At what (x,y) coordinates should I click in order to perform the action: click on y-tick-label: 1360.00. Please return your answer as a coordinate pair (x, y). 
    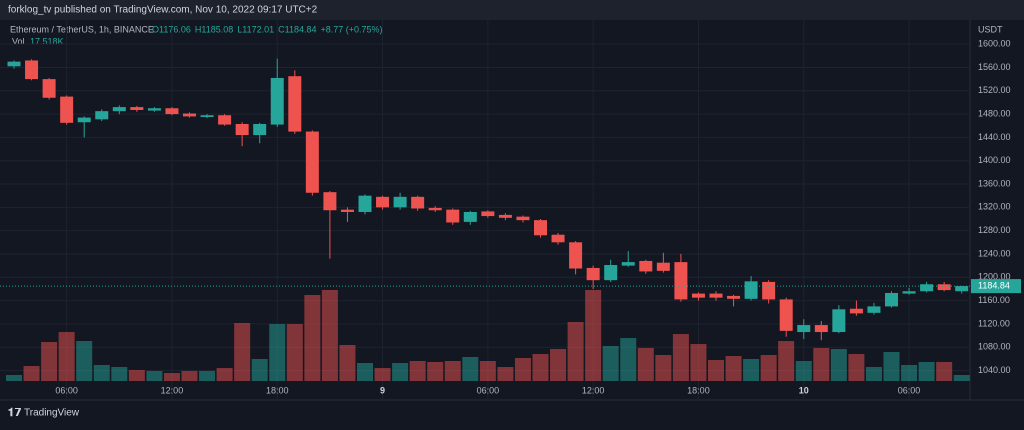
    Looking at the image, I should click on (994, 183).